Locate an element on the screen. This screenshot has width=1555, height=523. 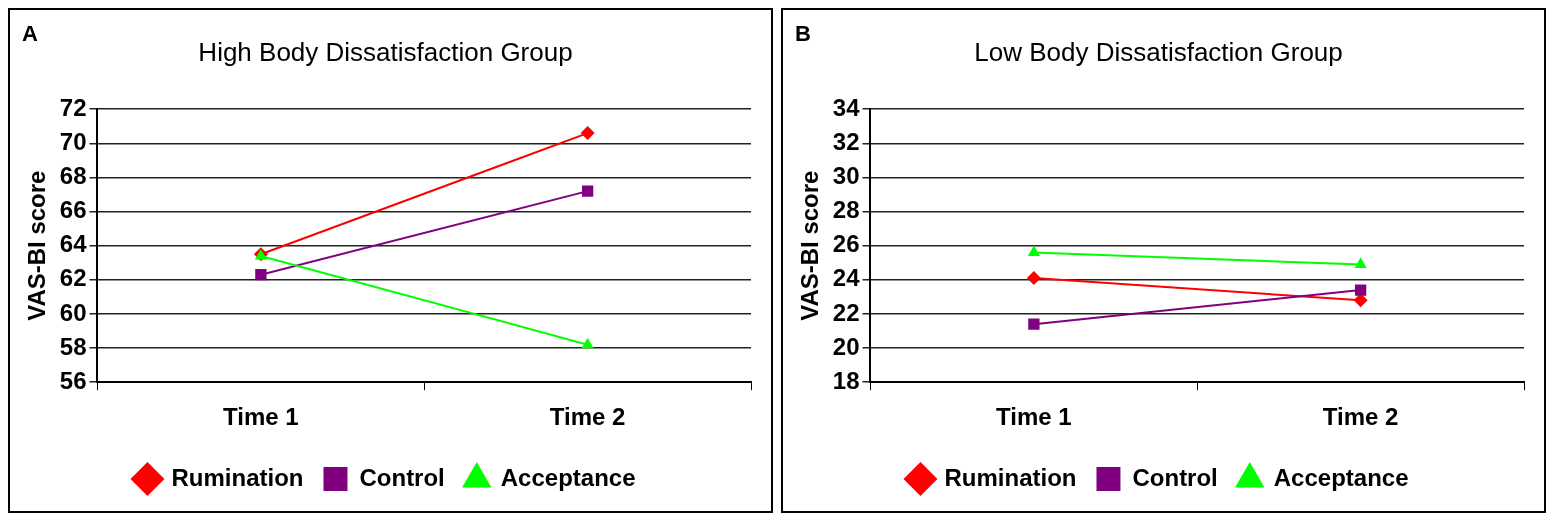
y-tick-label: 60 is located at coordinates (73, 312).